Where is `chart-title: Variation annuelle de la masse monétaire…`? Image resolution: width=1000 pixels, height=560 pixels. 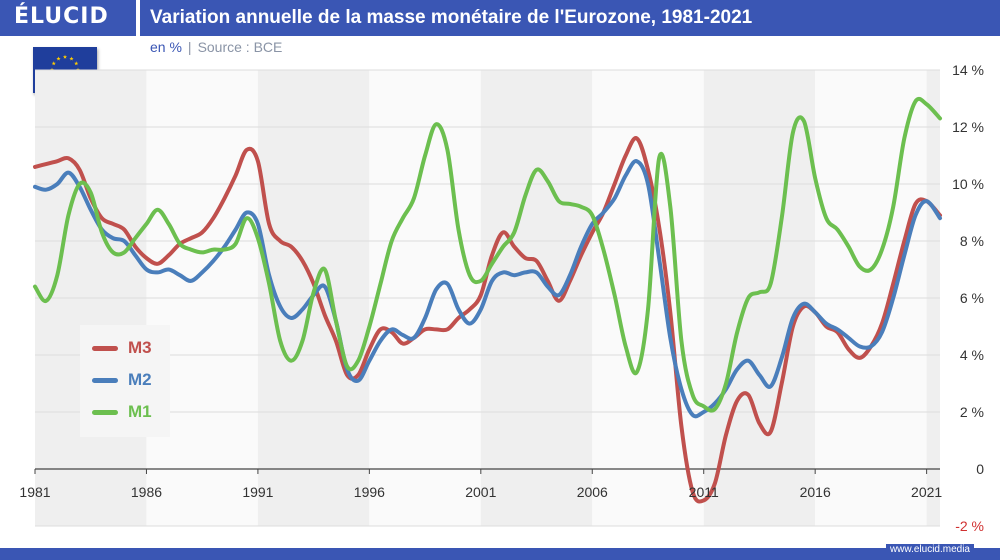 chart-title: Variation annuelle de la masse monétaire… is located at coordinates (451, 17).